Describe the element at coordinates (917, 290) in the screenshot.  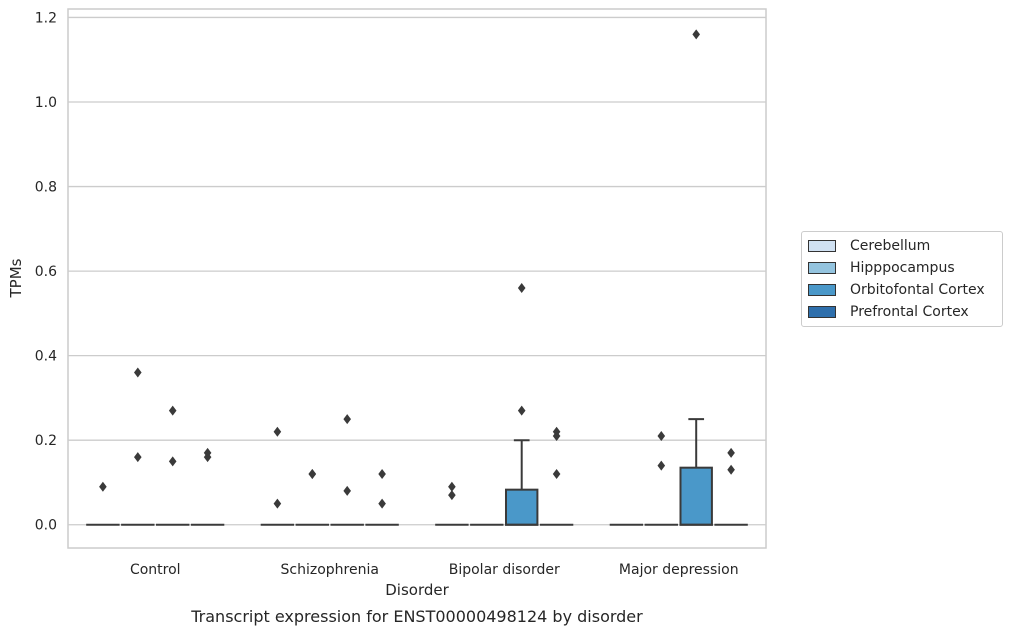
I see `legend-label: Orbitofontal Cortex` at that location.